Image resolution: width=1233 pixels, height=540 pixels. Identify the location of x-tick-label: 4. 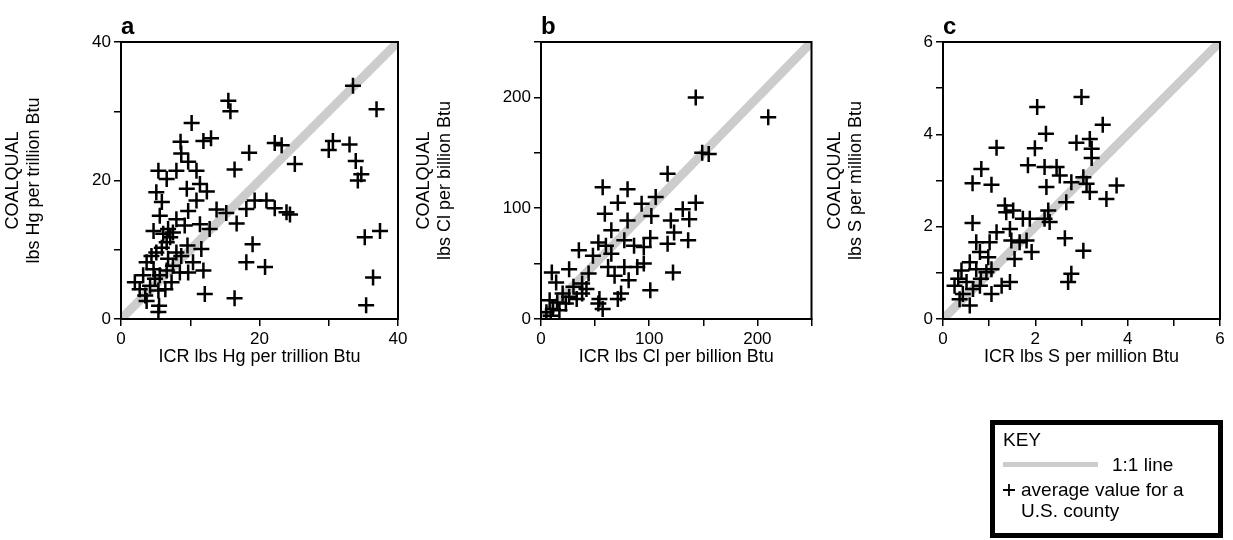
(1127, 338).